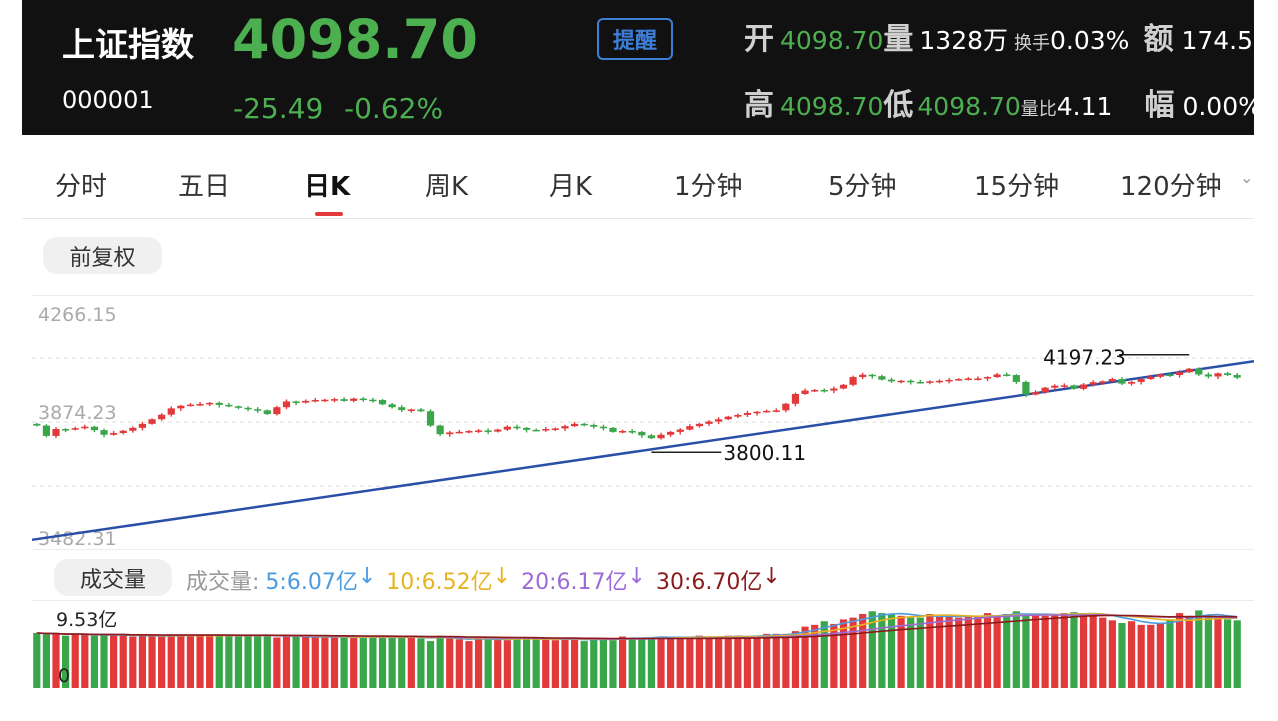 The width and height of the screenshot is (1278, 721). I want to click on volume-ma20: 20:6.17亿, so click(574, 582).